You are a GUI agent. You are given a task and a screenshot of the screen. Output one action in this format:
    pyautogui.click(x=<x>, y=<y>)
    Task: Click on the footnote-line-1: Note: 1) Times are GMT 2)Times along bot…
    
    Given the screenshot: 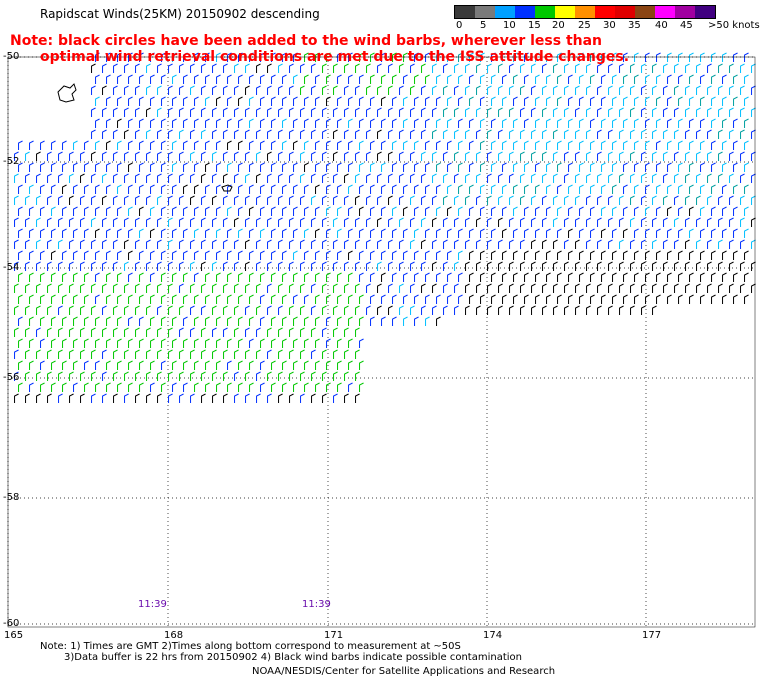 What is the action you would take?
    pyautogui.click(x=250, y=646)
    